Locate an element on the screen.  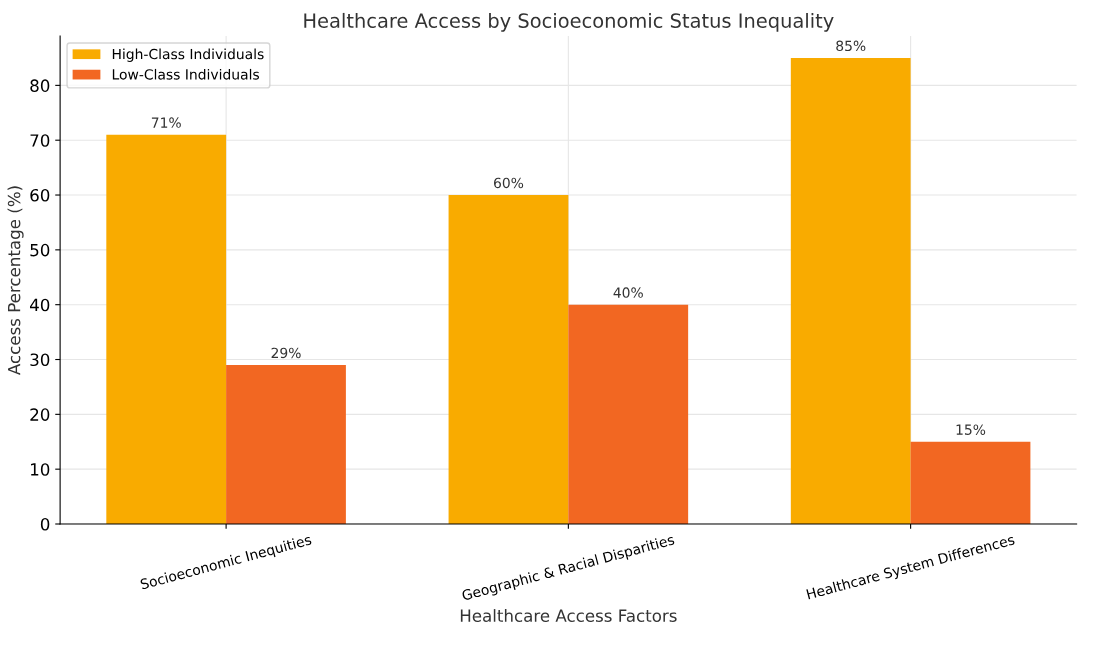
y-tick-label: 50 is located at coordinates (40, 250).